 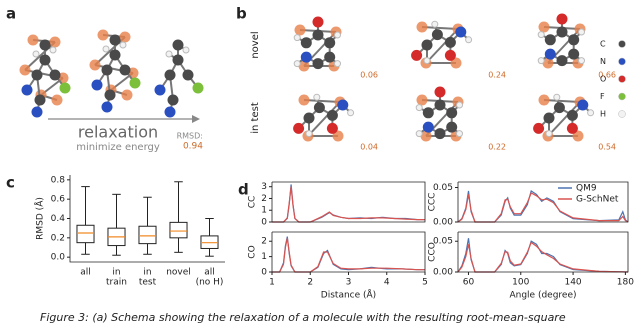 What do you see at coordinates (196, 119) in the screenshot?
I see `arrow-head` at bounding box center [196, 119].